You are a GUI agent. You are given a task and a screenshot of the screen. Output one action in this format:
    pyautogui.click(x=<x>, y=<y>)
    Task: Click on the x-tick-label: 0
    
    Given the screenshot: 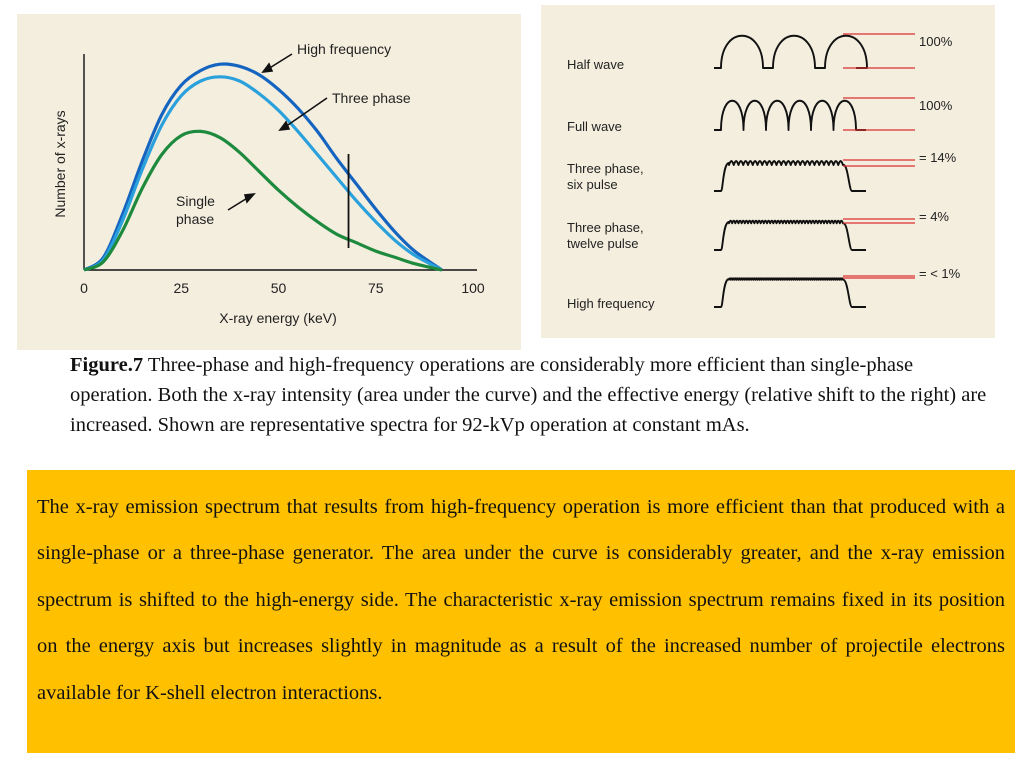 What is the action you would take?
    pyautogui.click(x=84, y=288)
    